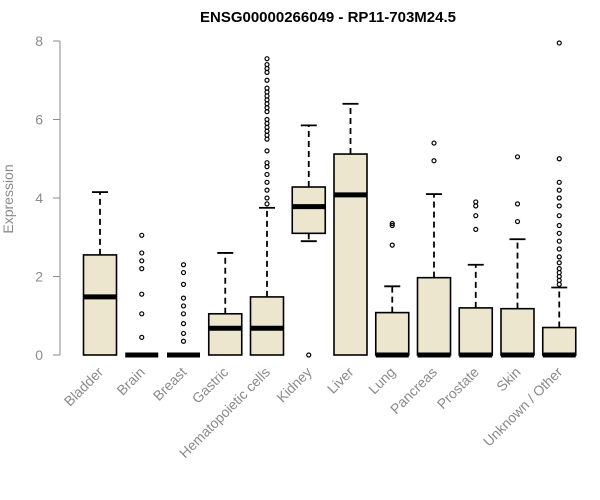 The image size is (600, 500). What do you see at coordinates (39, 355) in the screenshot?
I see `y-tick-label: 0` at bounding box center [39, 355].